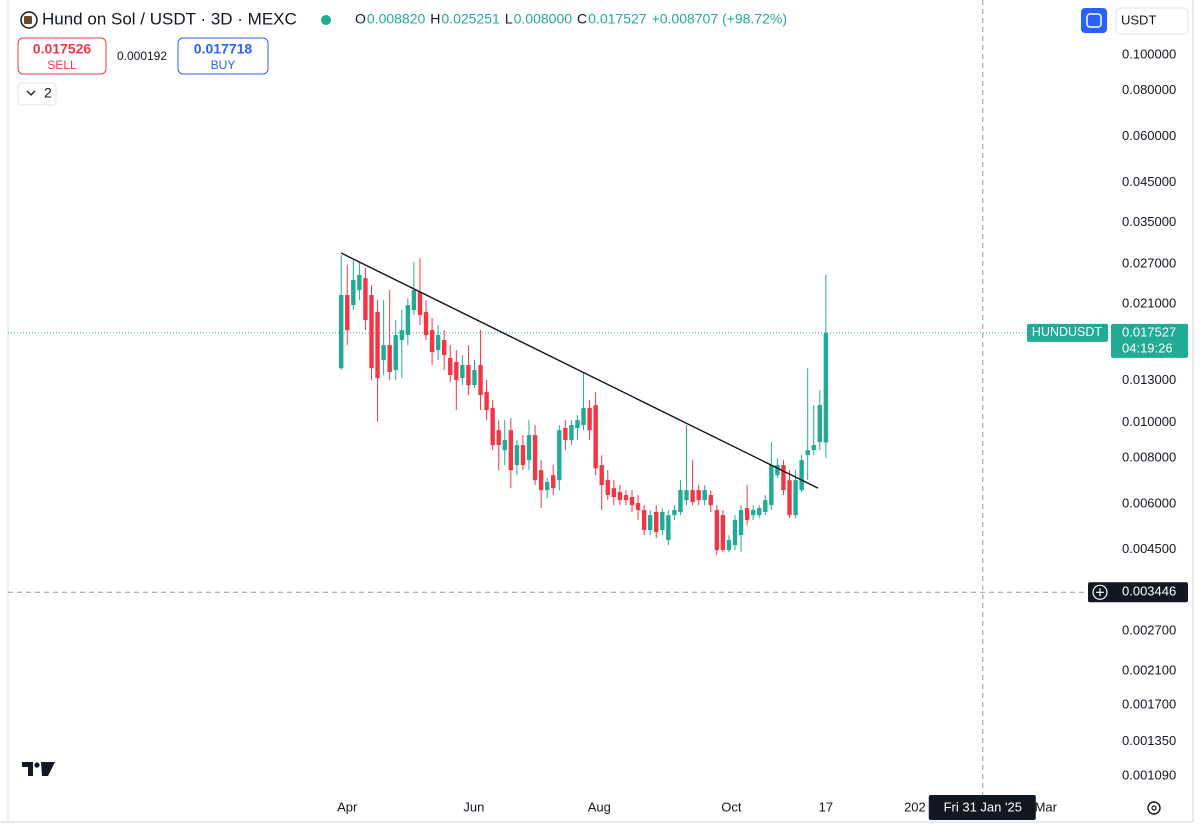 The image size is (1200, 825). What do you see at coordinates (1154, 808) in the screenshot?
I see `settings-button` at bounding box center [1154, 808].